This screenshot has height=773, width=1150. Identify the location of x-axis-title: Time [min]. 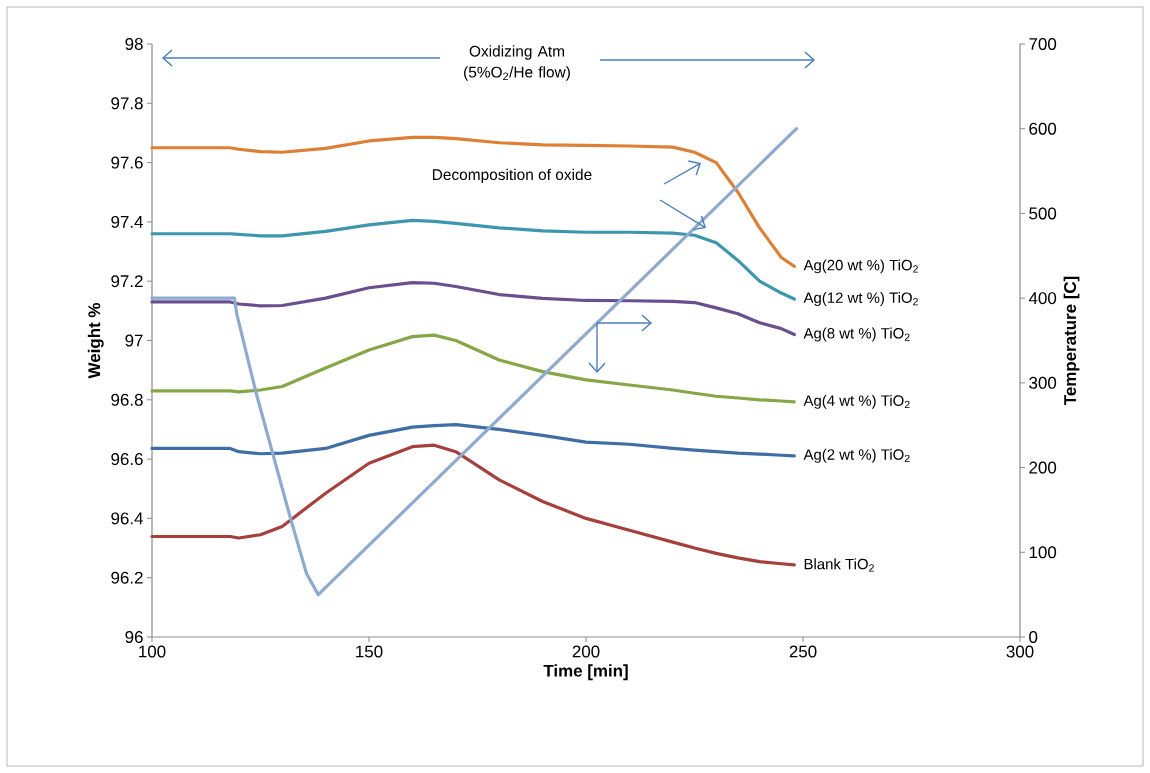
(585, 672).